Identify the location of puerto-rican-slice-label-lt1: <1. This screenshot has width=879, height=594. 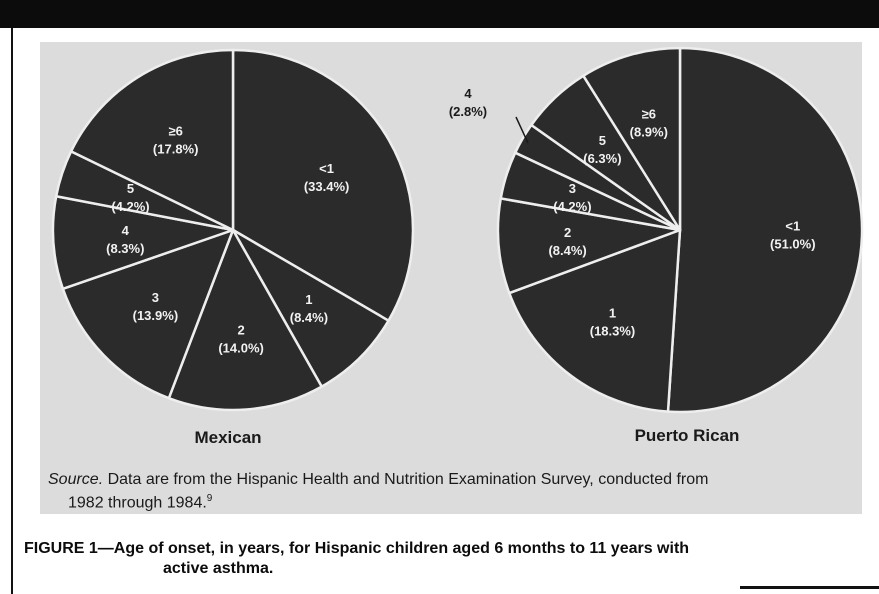
(792, 226).